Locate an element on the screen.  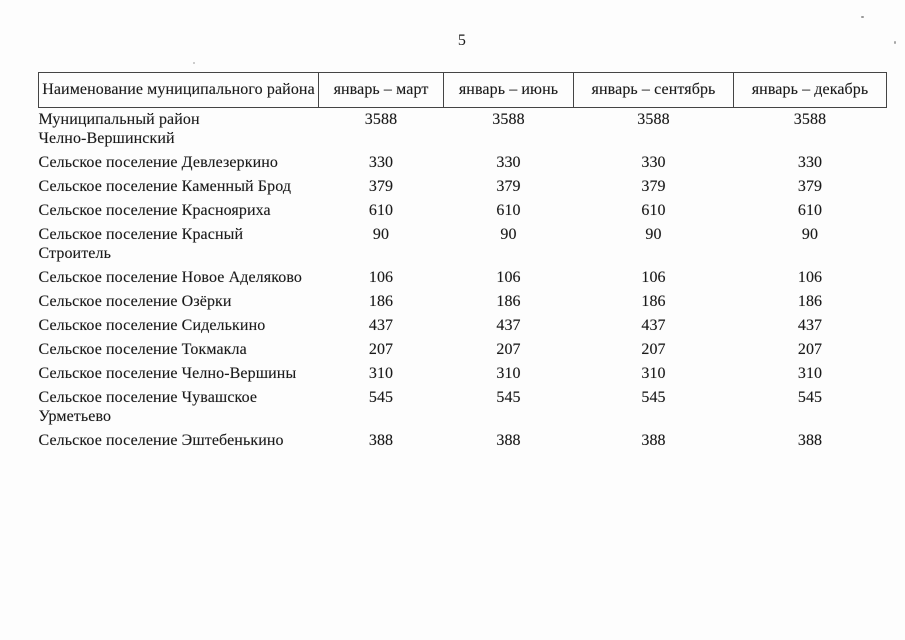
region-name-cell: Сельское поселение Сиделькино is located at coordinates (152, 325).